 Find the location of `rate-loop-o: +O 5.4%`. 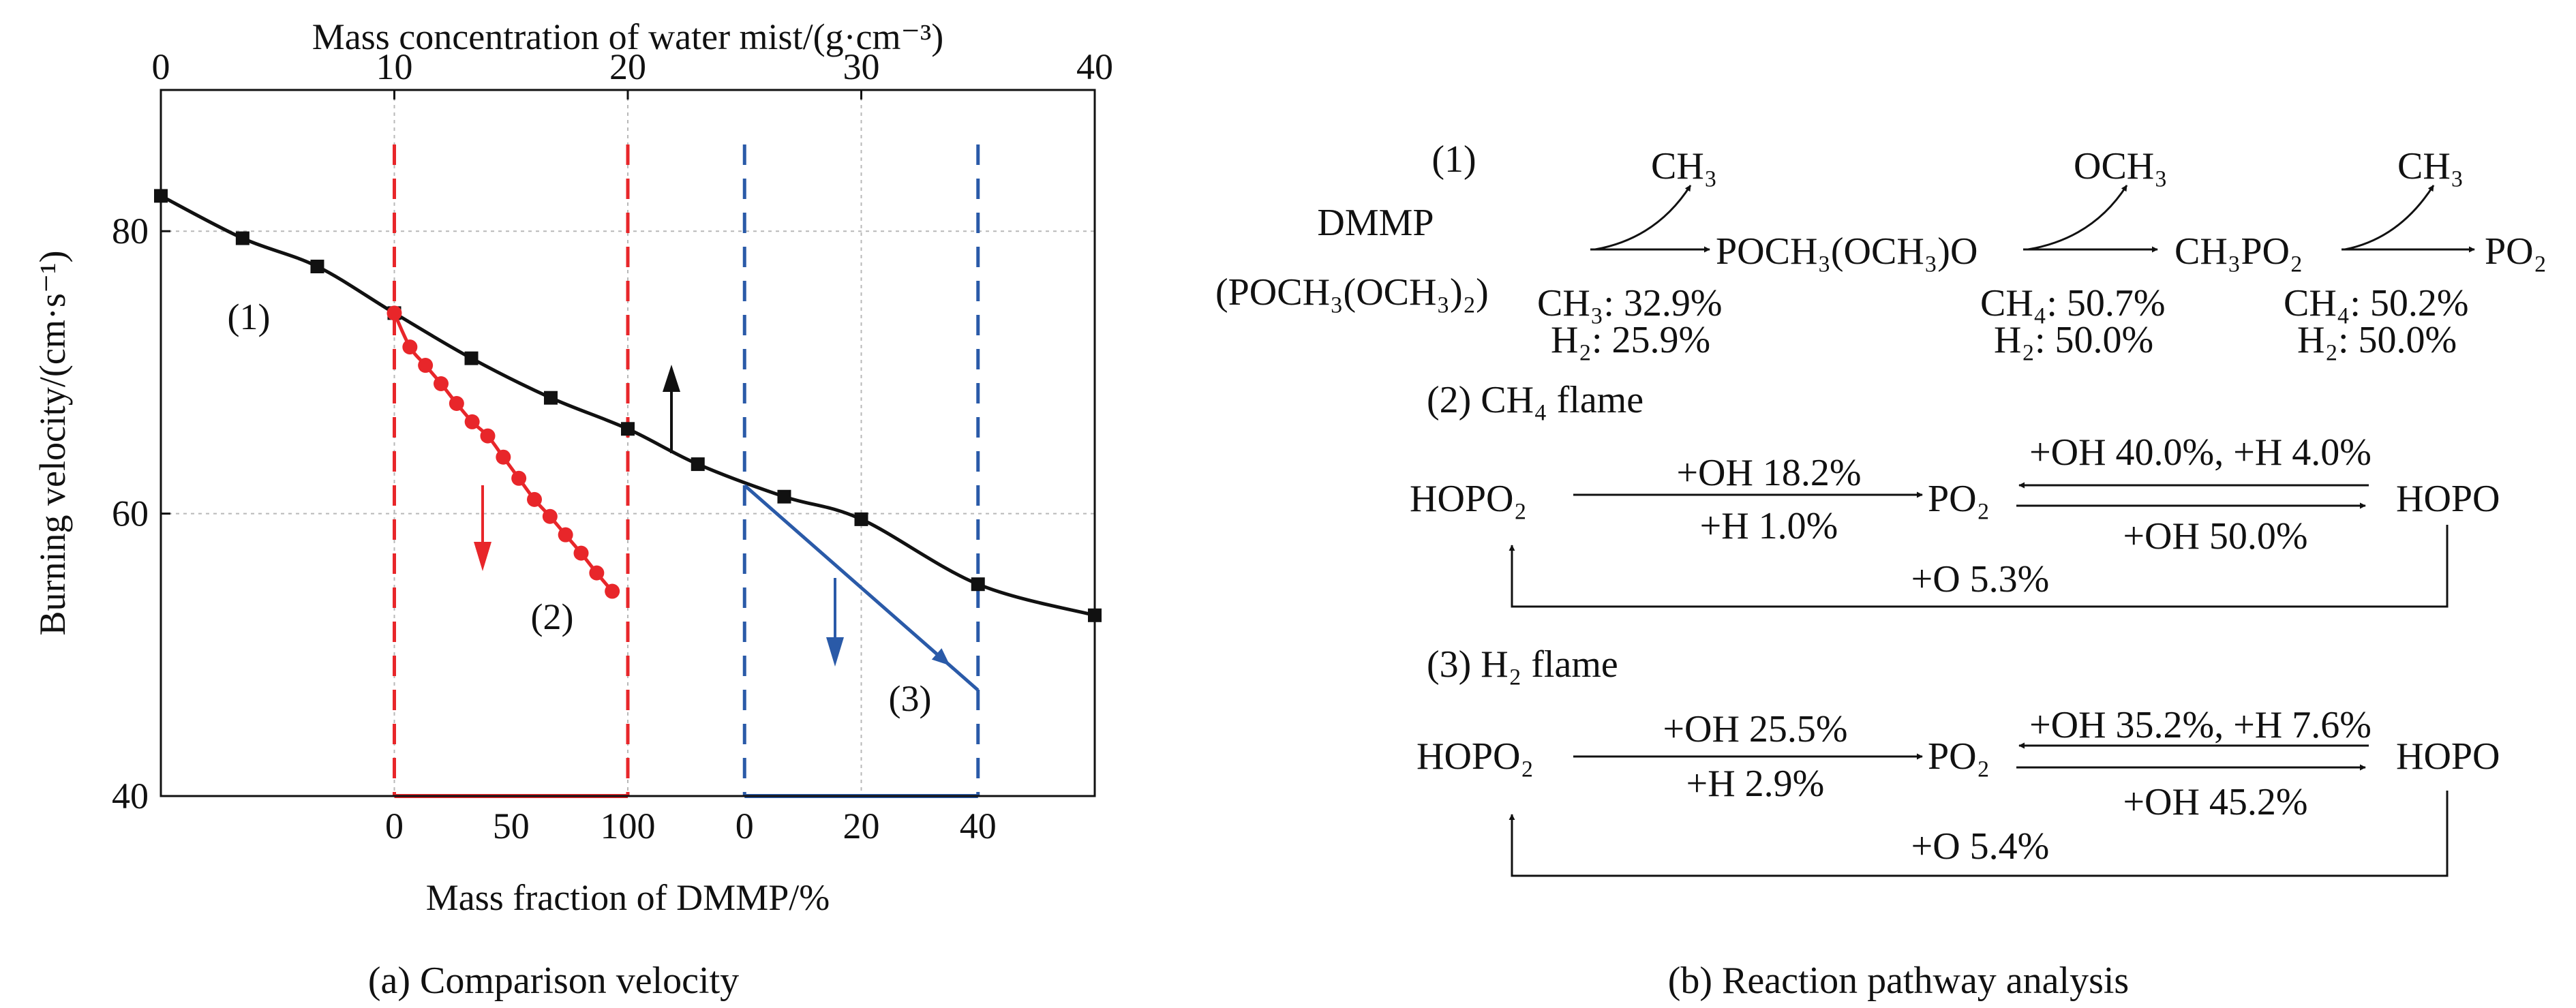

rate-loop-o: +O 5.4% is located at coordinates (1980, 846).